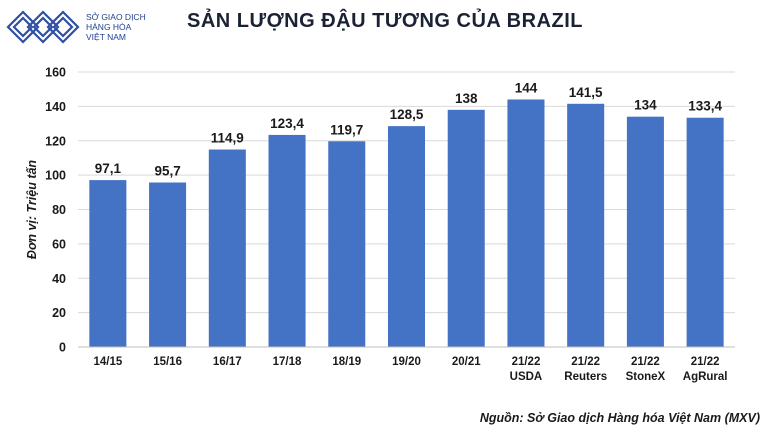 The image size is (770, 433). What do you see at coordinates (526, 377) in the screenshot?
I see `x-tick-label: USDA` at bounding box center [526, 377].